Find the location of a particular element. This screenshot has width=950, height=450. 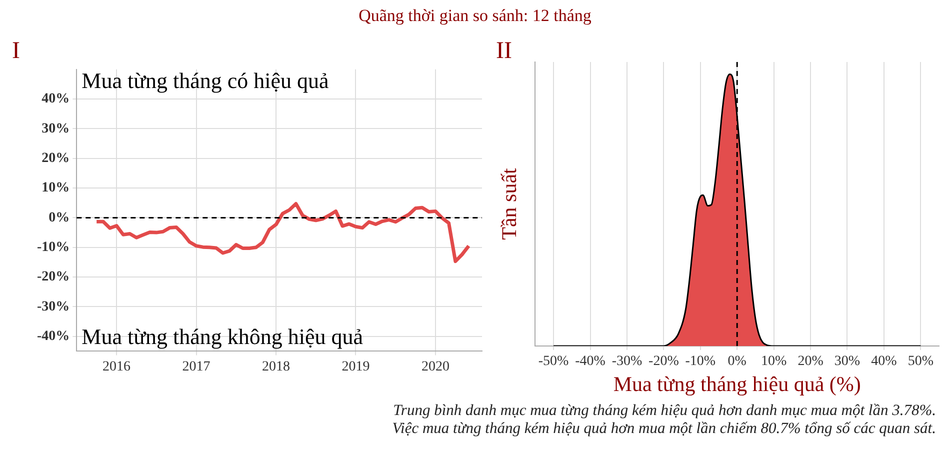

x-tick-label: 2016 is located at coordinates (116, 366).